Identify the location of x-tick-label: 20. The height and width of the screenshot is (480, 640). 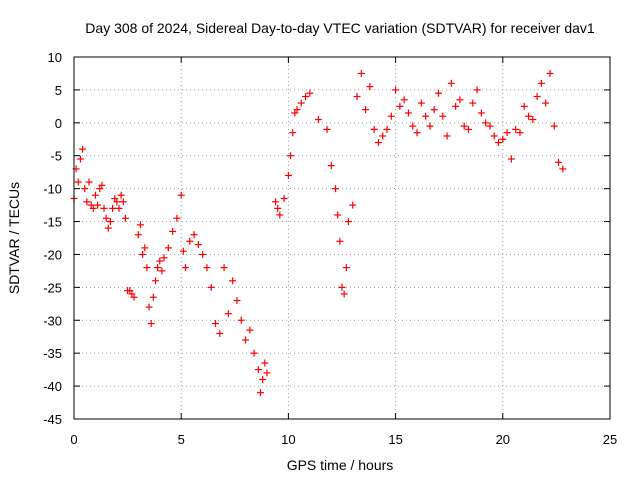
(503, 439).